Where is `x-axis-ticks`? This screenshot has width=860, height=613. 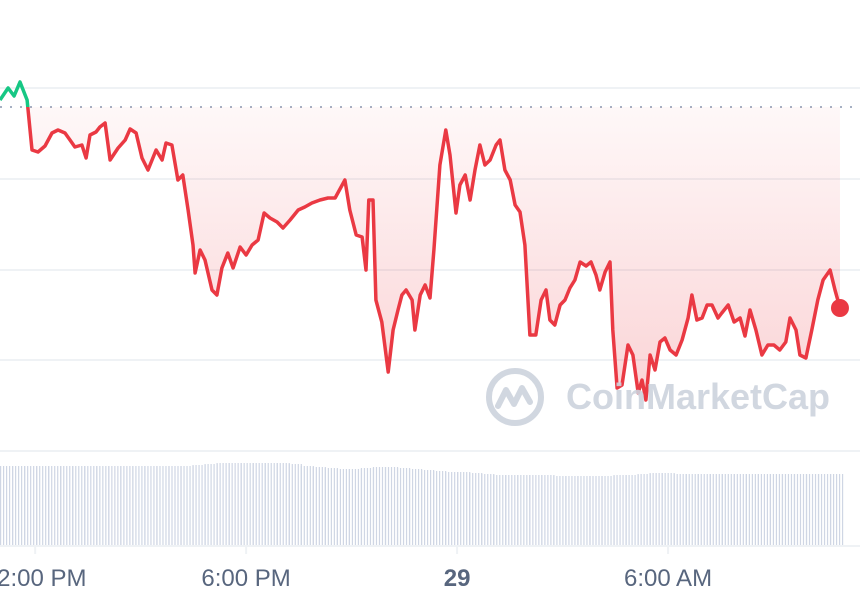
x-axis-ticks is located at coordinates (352, 550).